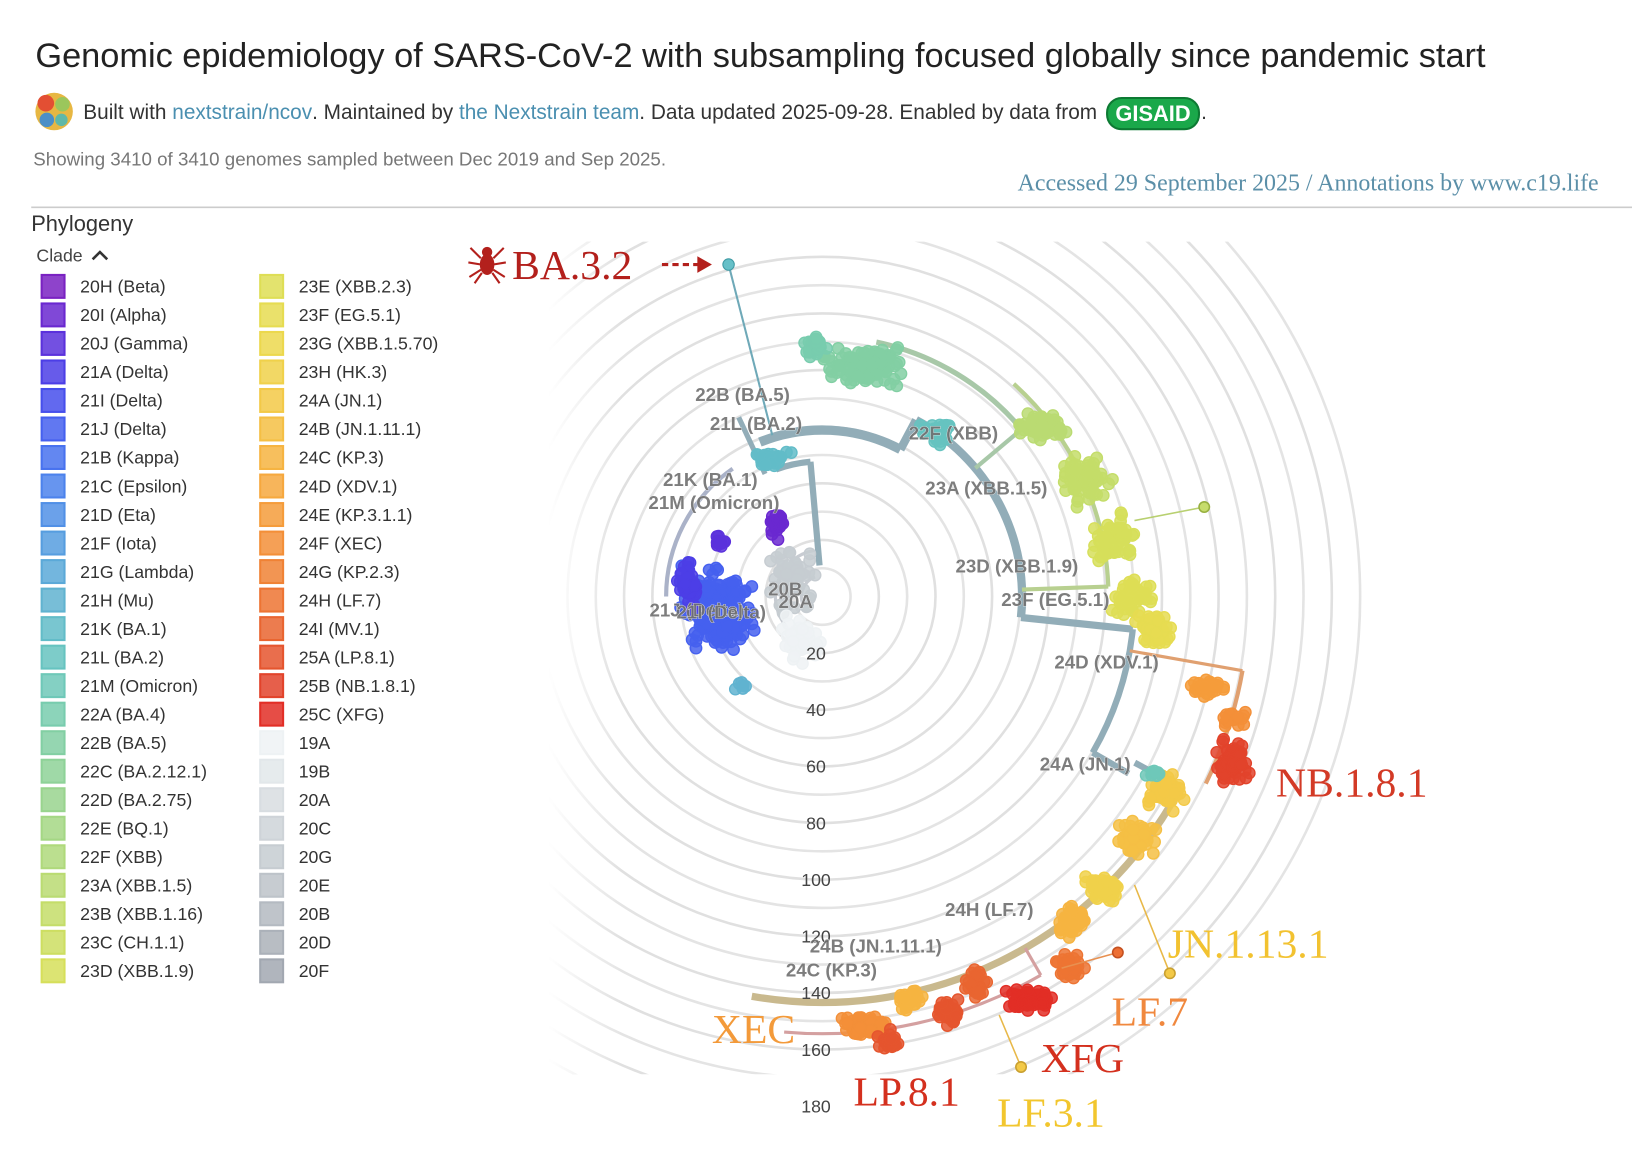  Describe the element at coordinates (123, 714) in the screenshot. I see `legend-label: 22A (BA.4)` at that location.